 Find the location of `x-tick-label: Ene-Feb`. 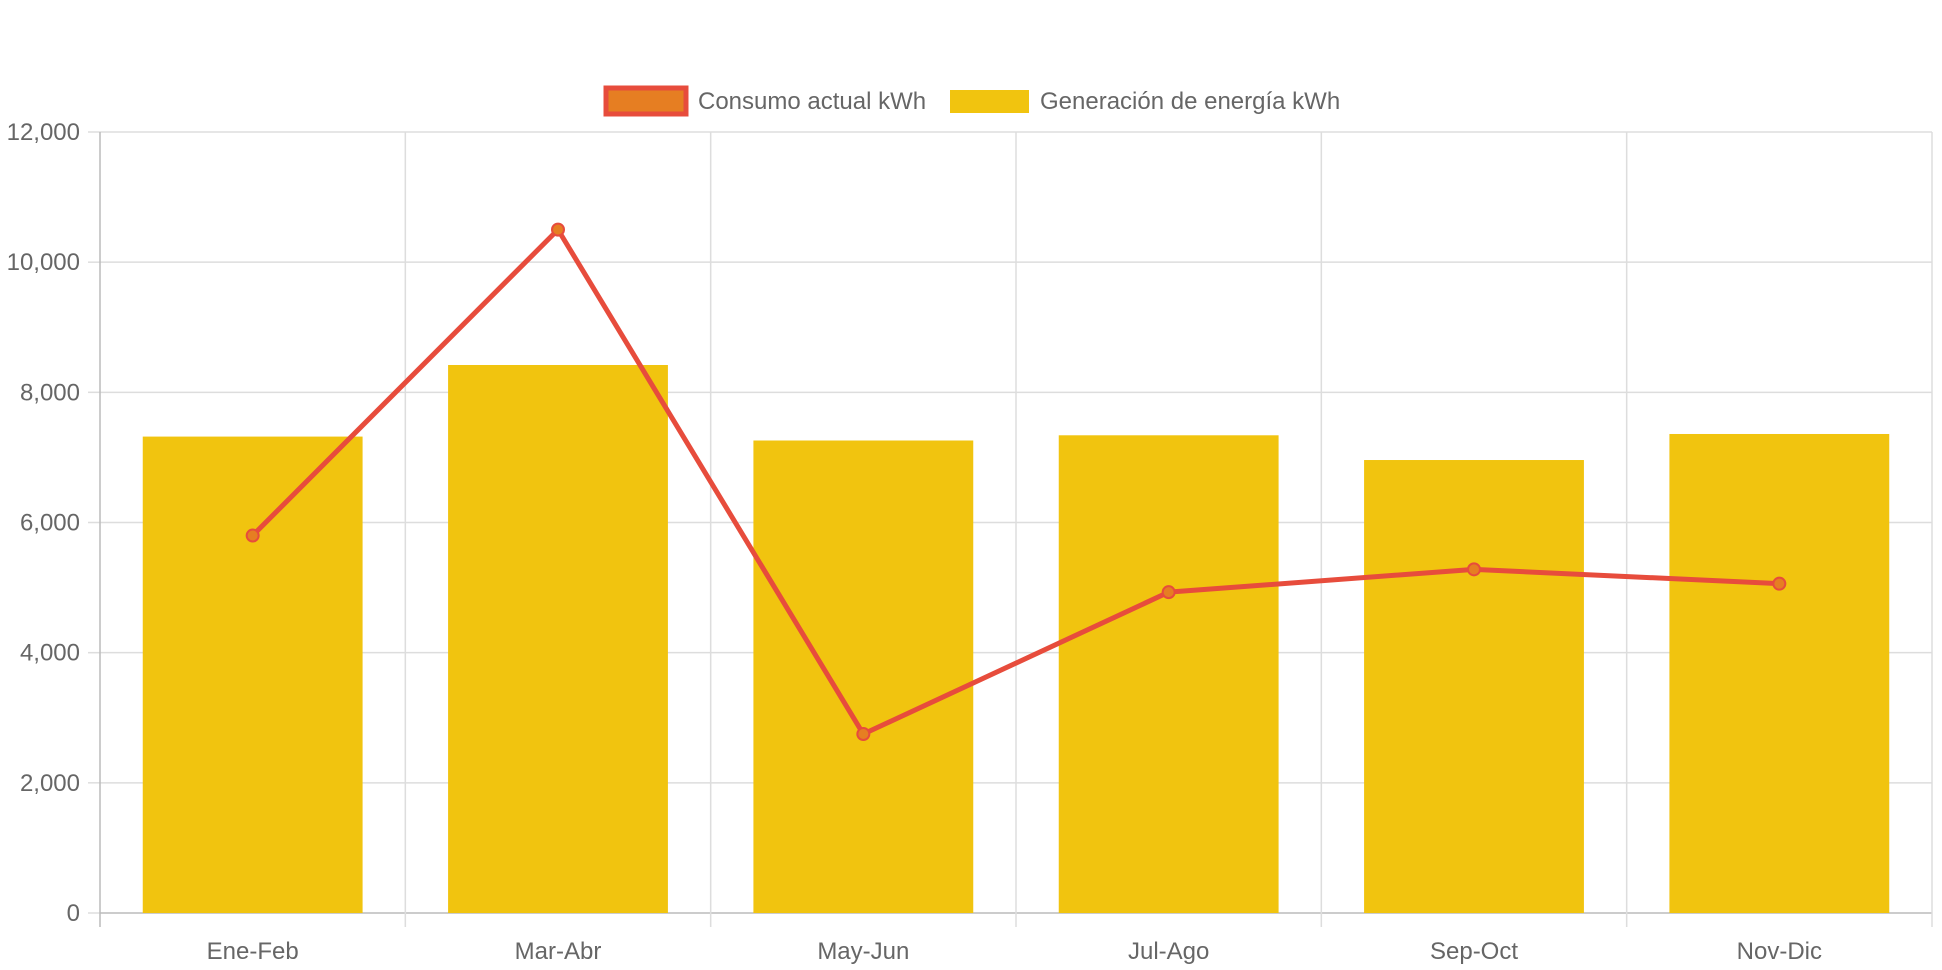

x-tick-label: Ene-Feb is located at coordinates (253, 951).